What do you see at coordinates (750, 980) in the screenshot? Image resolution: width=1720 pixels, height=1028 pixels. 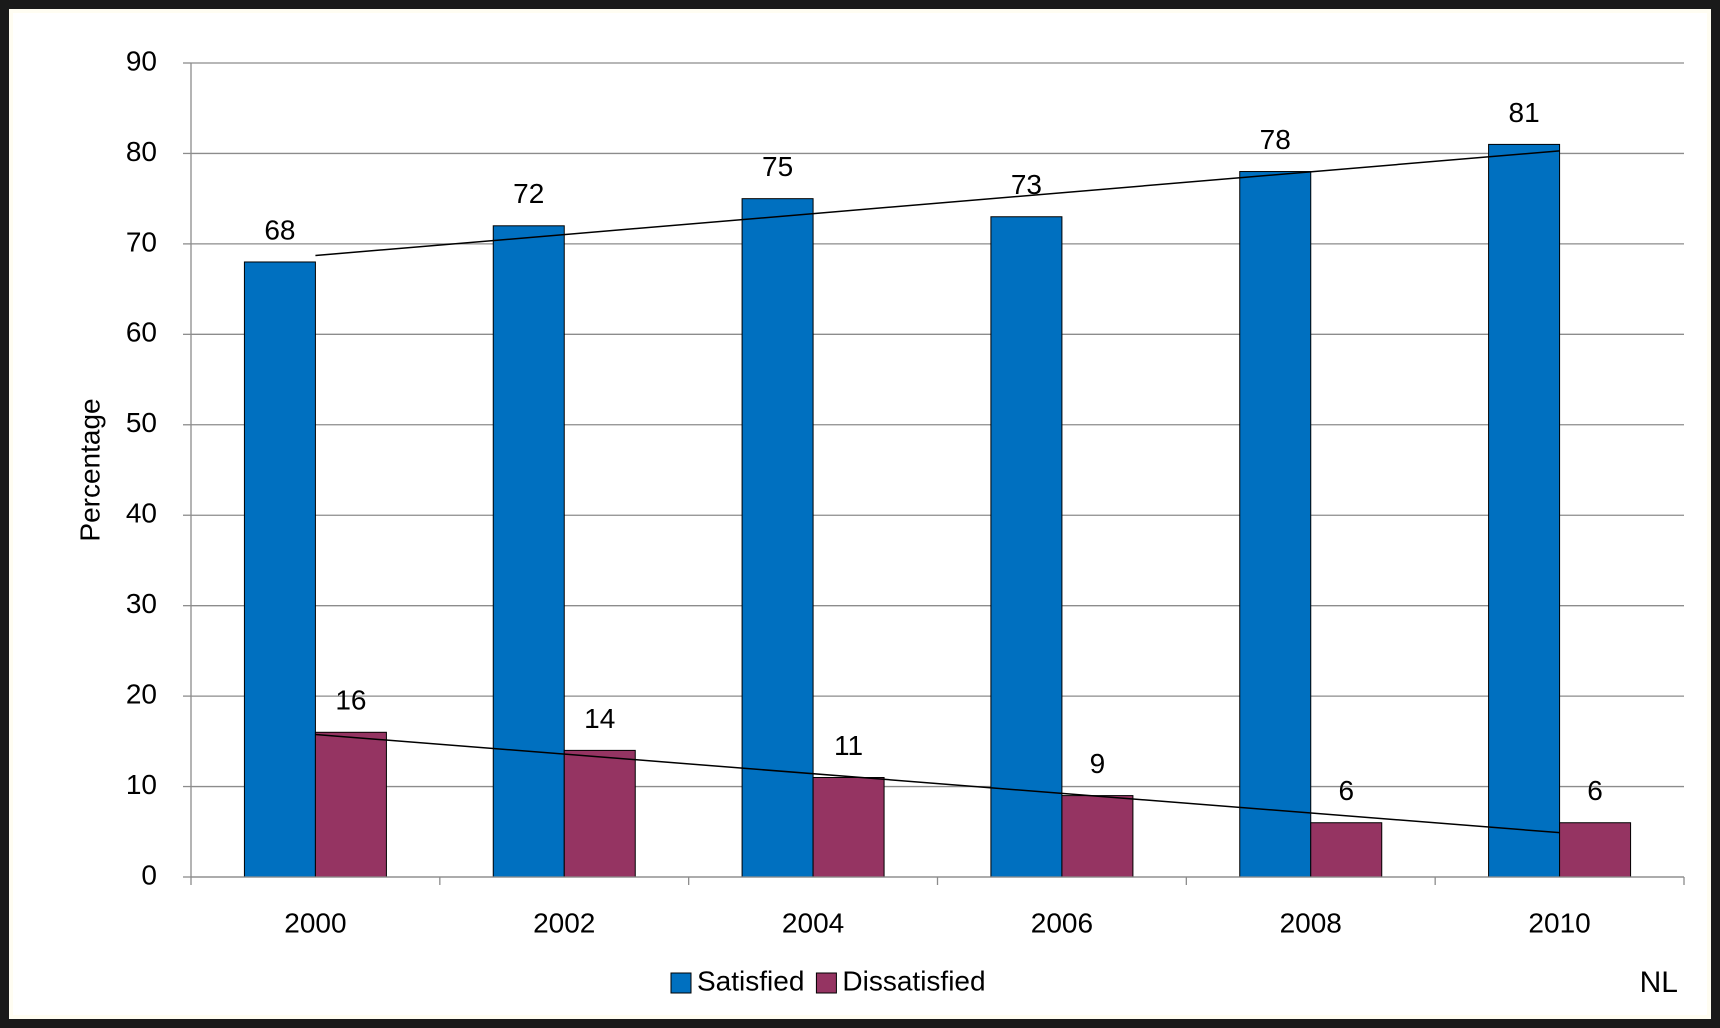 I see `legend-label: Satisfied` at bounding box center [750, 980].